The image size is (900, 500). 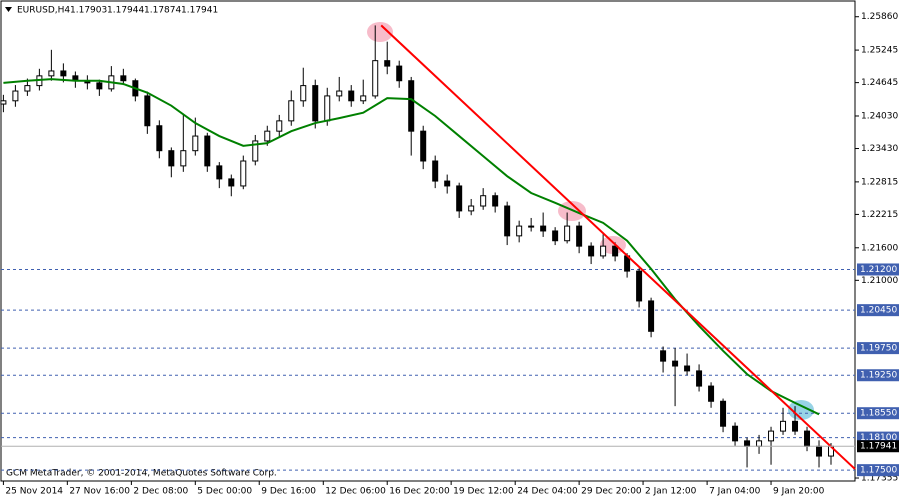 I want to click on y-tick-label: 1.22815, so click(x=879, y=182).